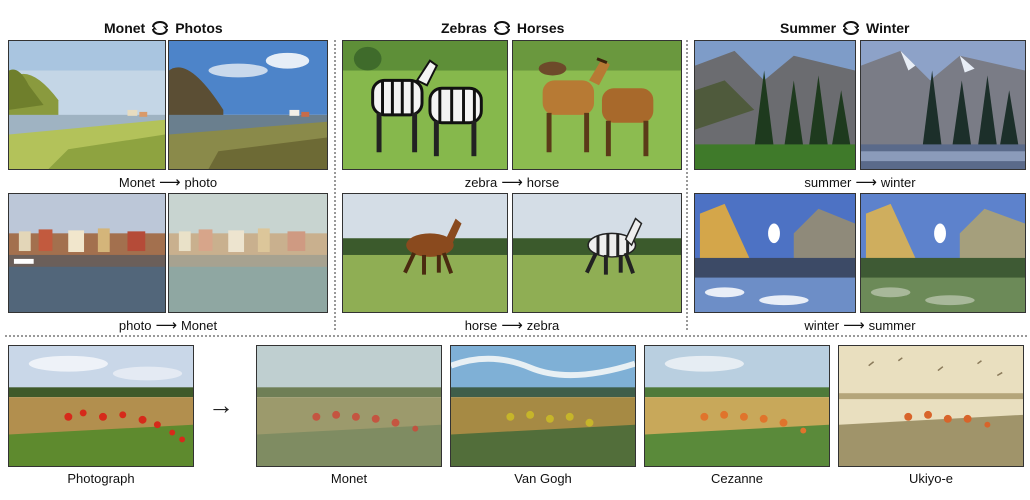 The image size is (1030, 500). What do you see at coordinates (221, 405) in the screenshot?
I see `transfer-arrow-icon: →` at bounding box center [221, 405].